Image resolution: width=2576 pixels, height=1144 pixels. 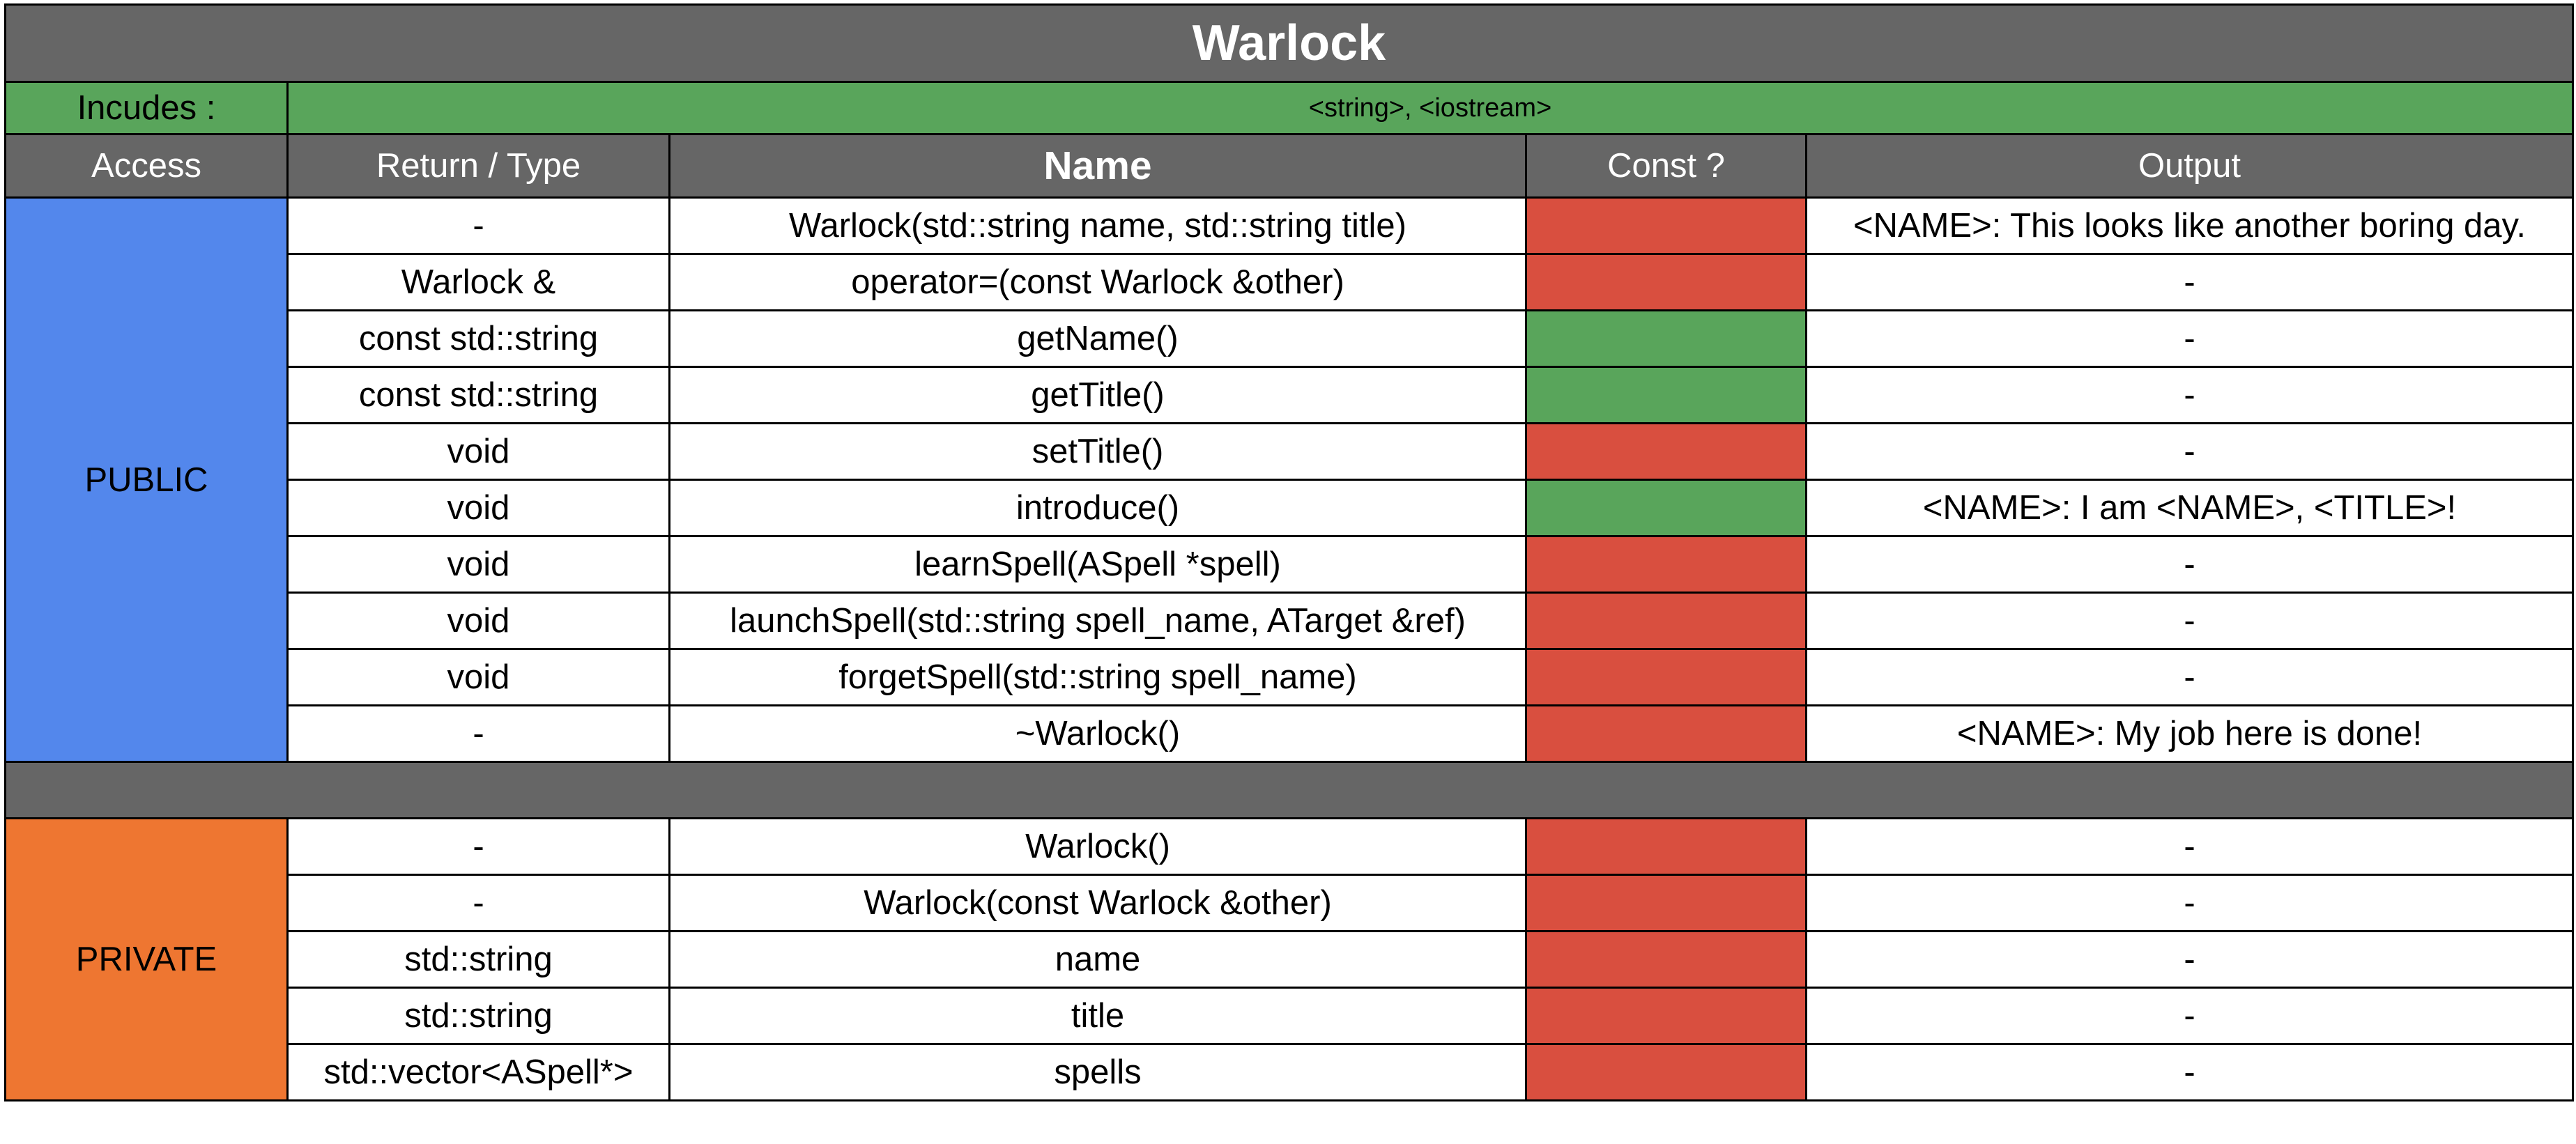 I want to click on header-return-type: Return / Type, so click(x=478, y=166).